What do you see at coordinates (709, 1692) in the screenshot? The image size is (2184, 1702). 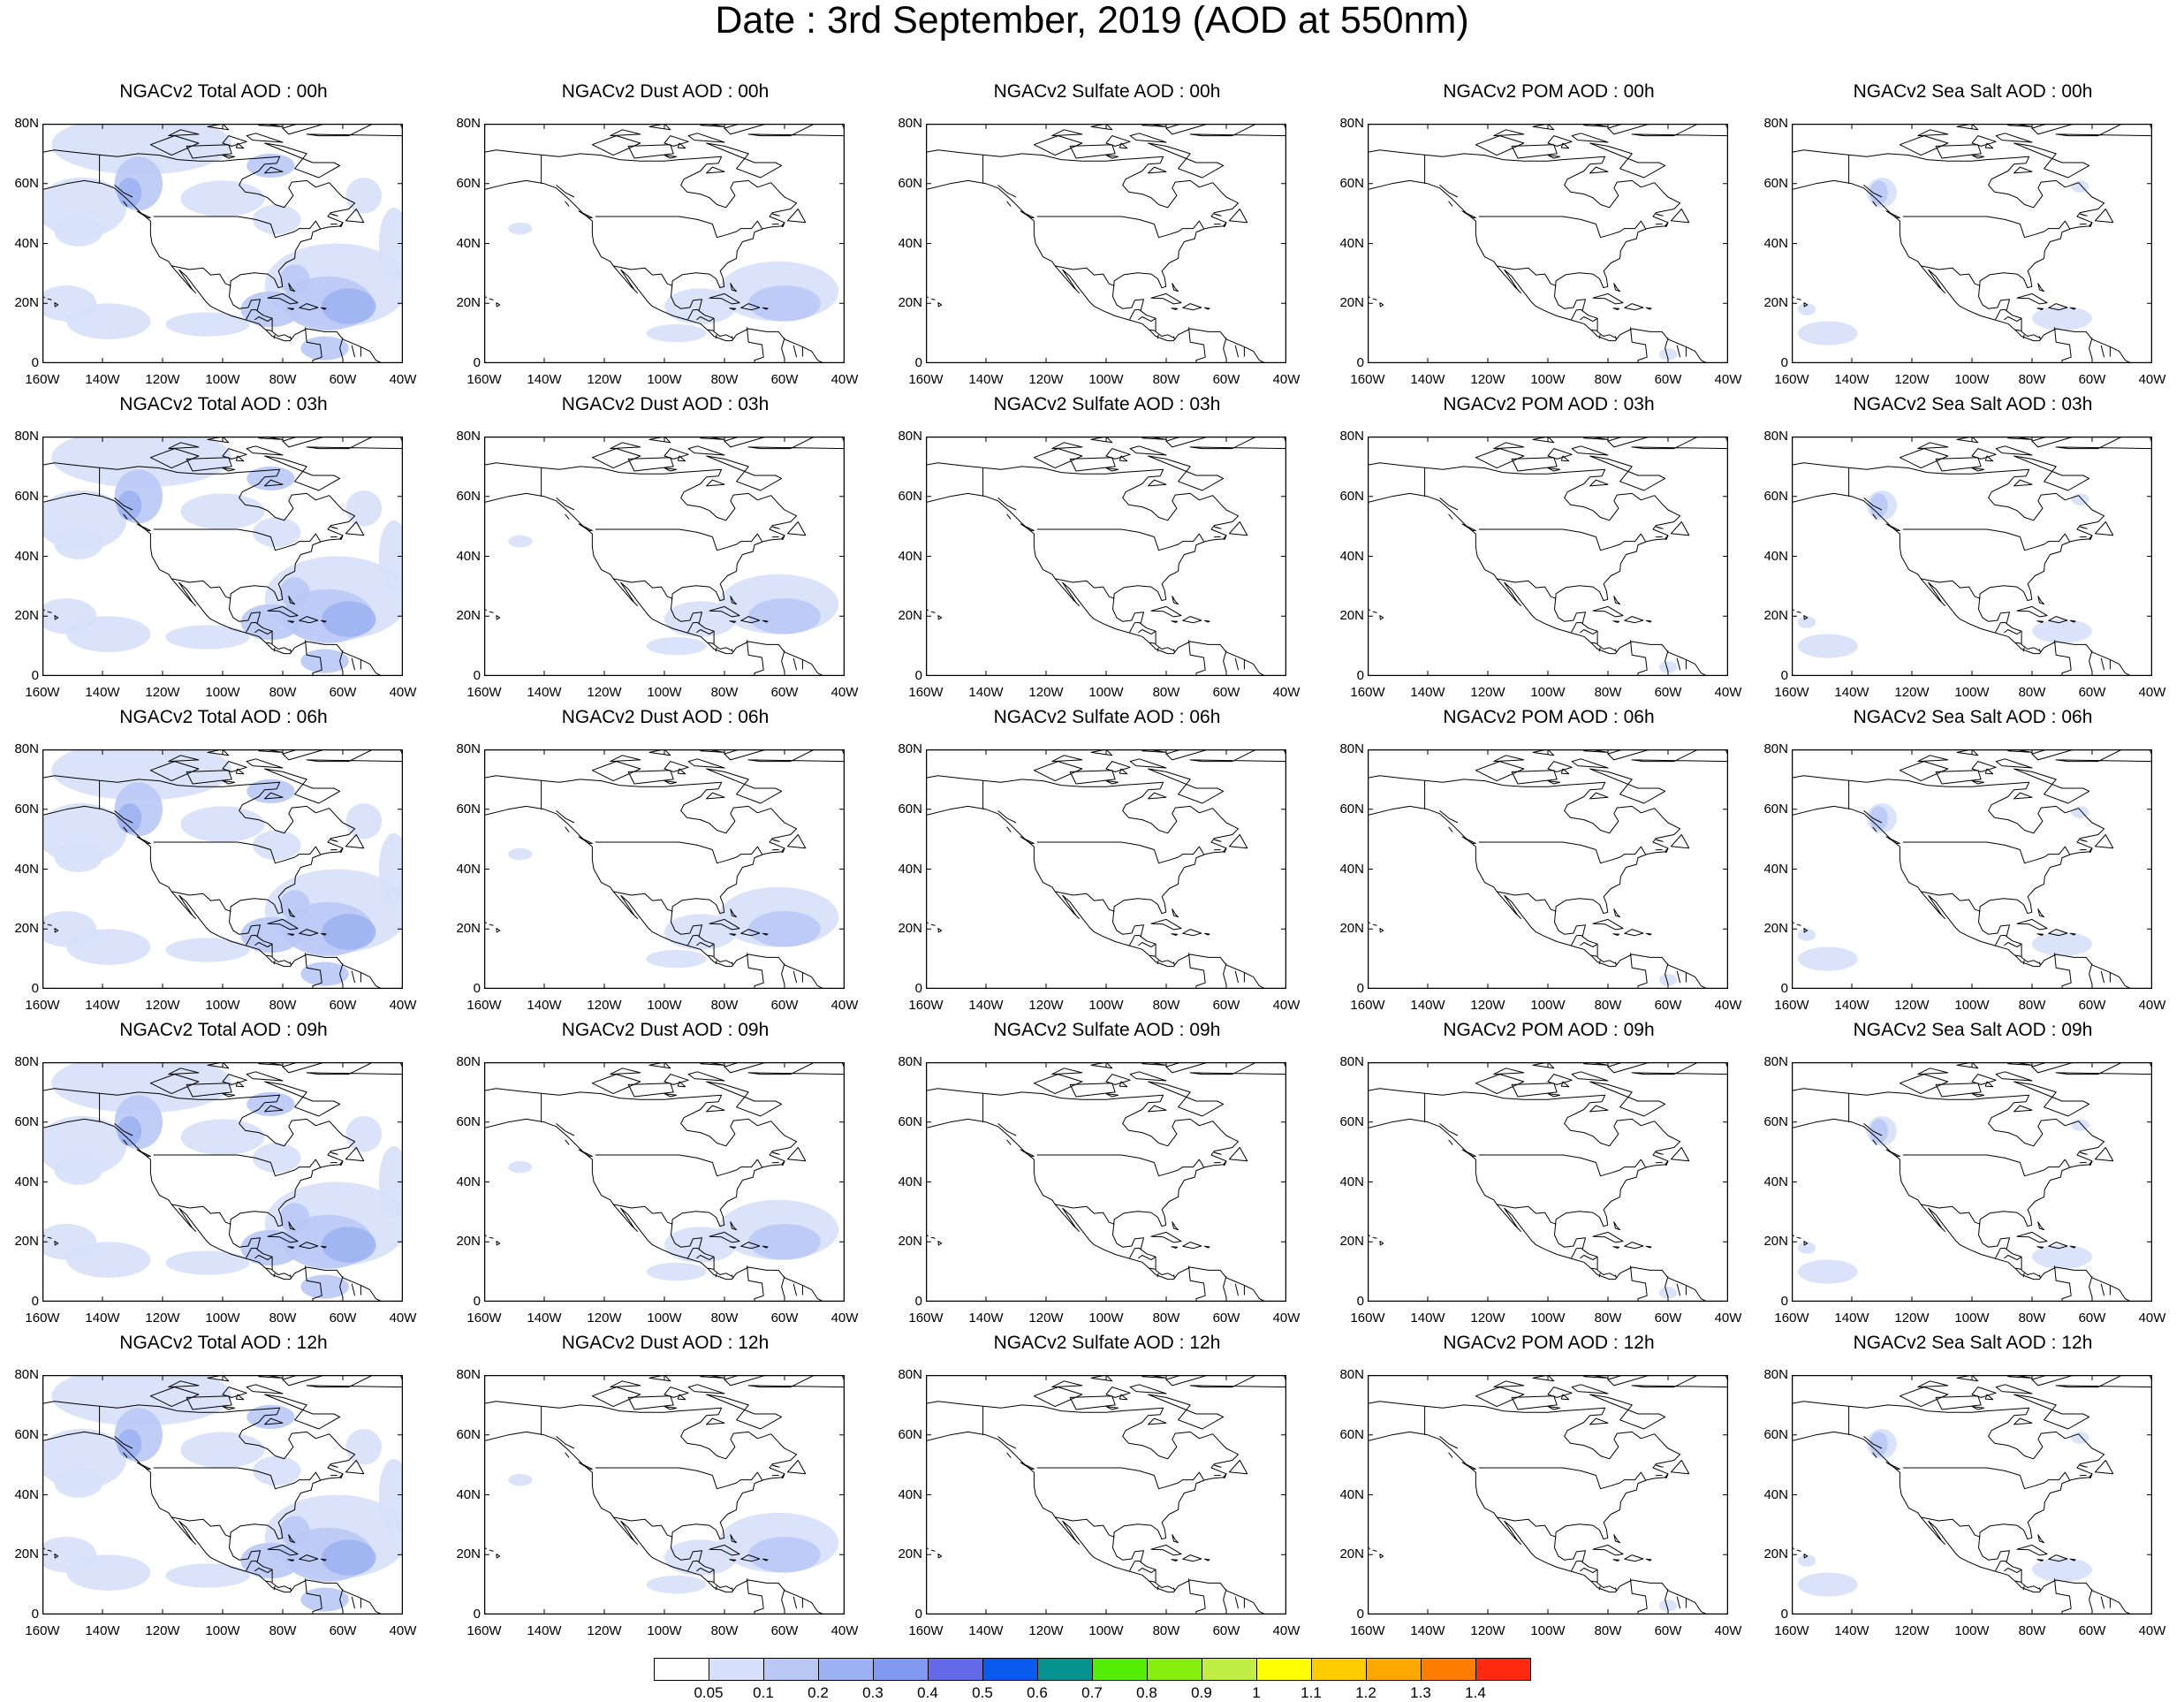 I see `colorbar-label: 0.05` at bounding box center [709, 1692].